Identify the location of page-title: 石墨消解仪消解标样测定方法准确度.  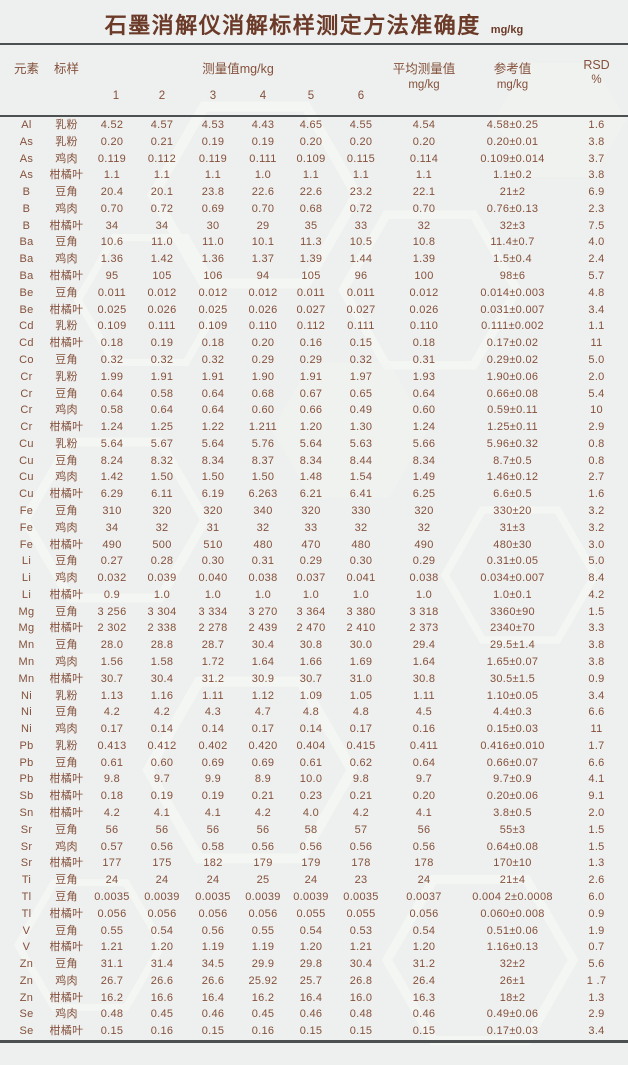
(292, 25).